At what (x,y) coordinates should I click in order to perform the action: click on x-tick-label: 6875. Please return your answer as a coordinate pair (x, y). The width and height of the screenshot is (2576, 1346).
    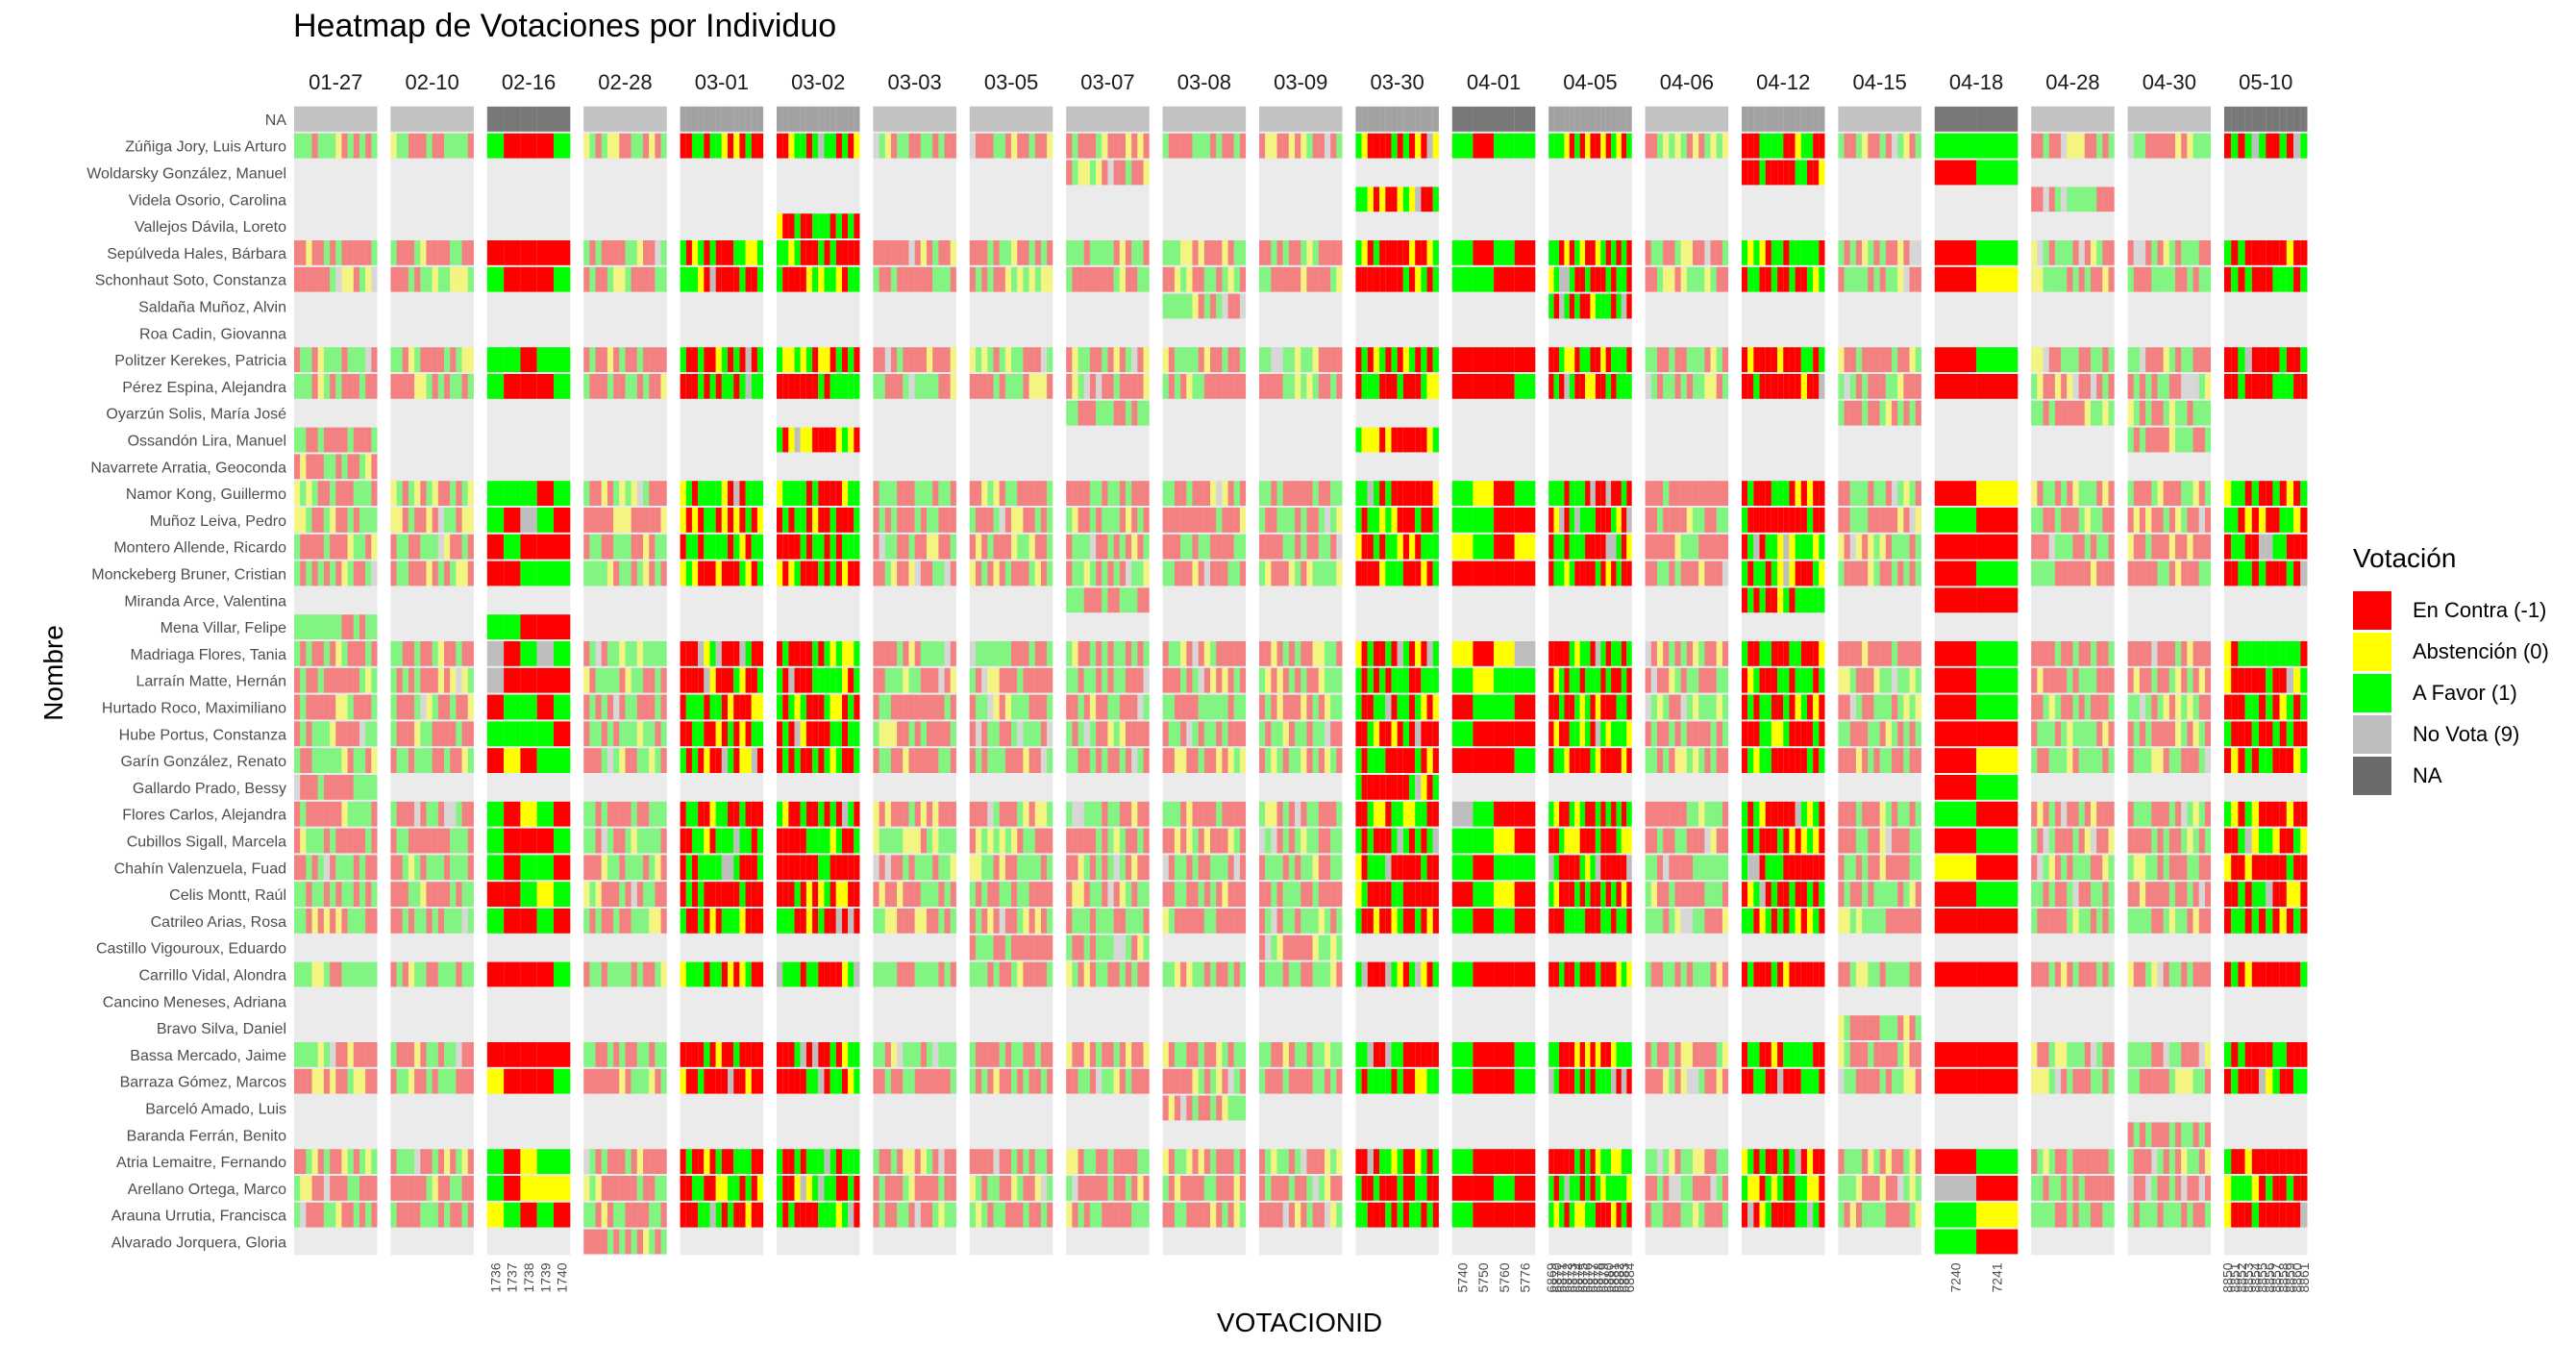
    Looking at the image, I should click on (1582, 1277).